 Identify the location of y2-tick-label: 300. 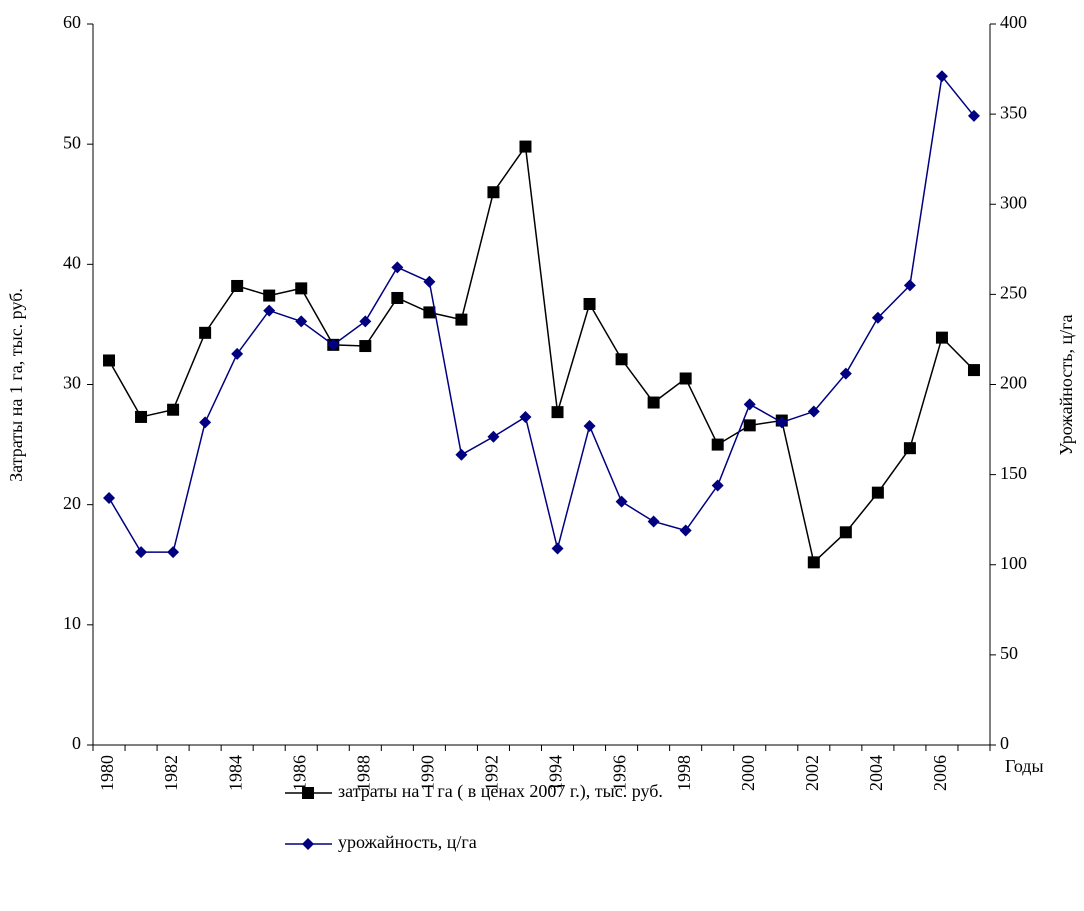
(1013, 202).